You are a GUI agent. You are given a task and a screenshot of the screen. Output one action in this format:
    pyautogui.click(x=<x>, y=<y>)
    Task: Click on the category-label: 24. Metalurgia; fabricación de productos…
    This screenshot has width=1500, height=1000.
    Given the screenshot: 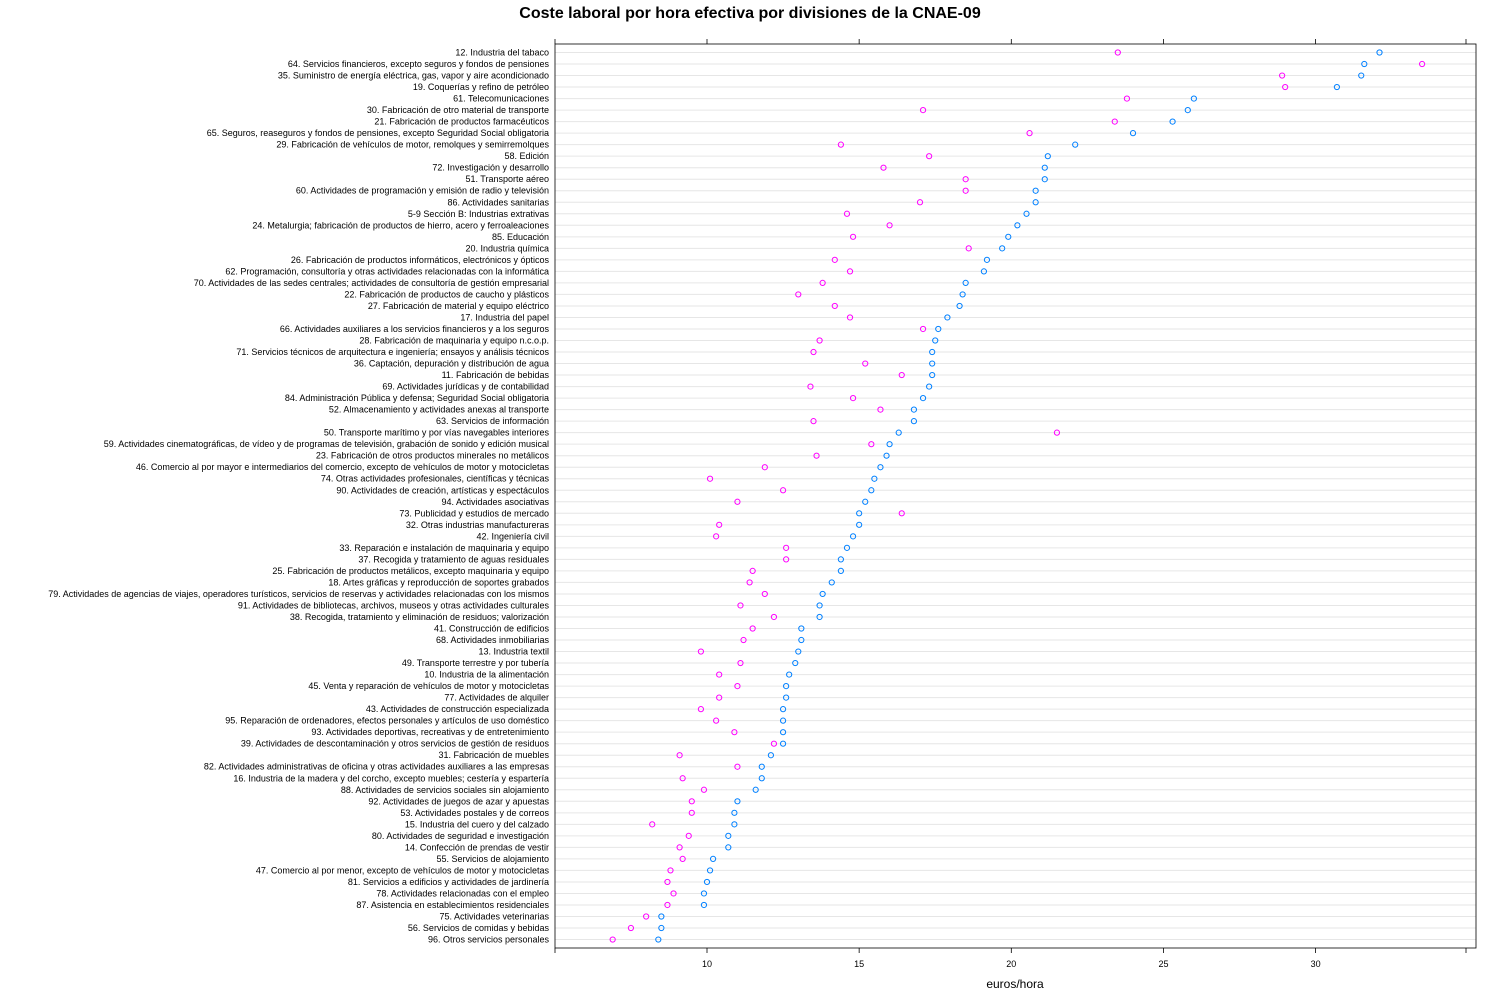 What is the action you would take?
    pyautogui.click(x=400, y=225)
    